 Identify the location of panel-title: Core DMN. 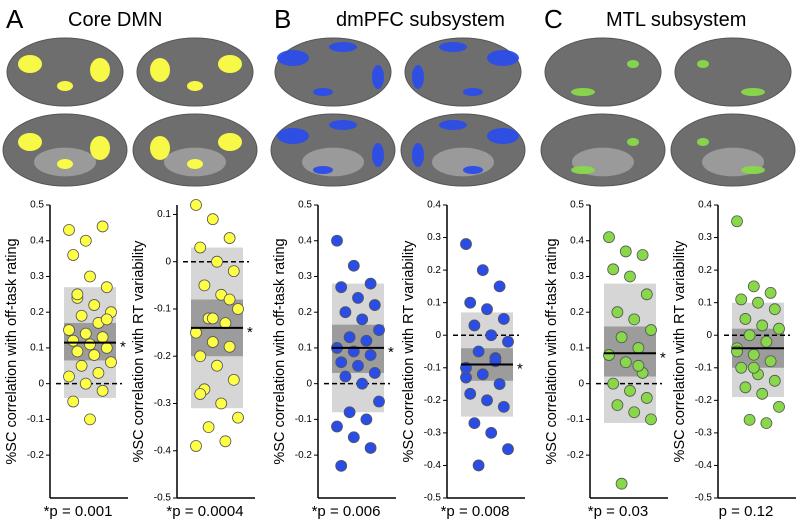
(115, 20).